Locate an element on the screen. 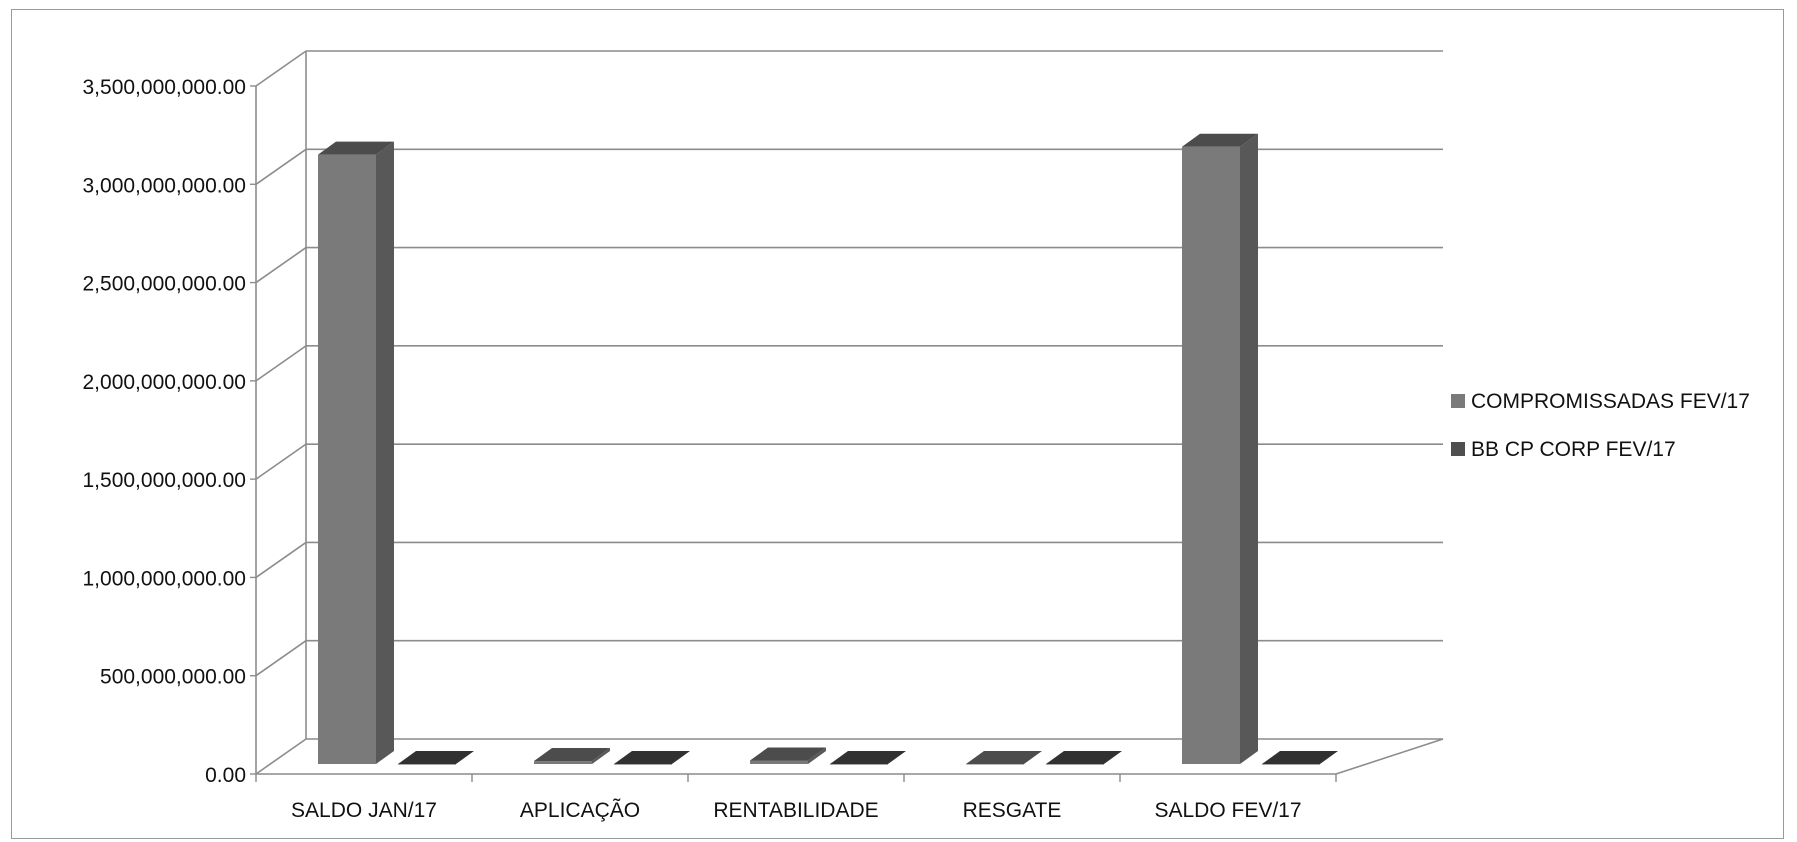 The width and height of the screenshot is (1797, 842). y-tick-label: 3,000,000,000.00 is located at coordinates (165, 185).